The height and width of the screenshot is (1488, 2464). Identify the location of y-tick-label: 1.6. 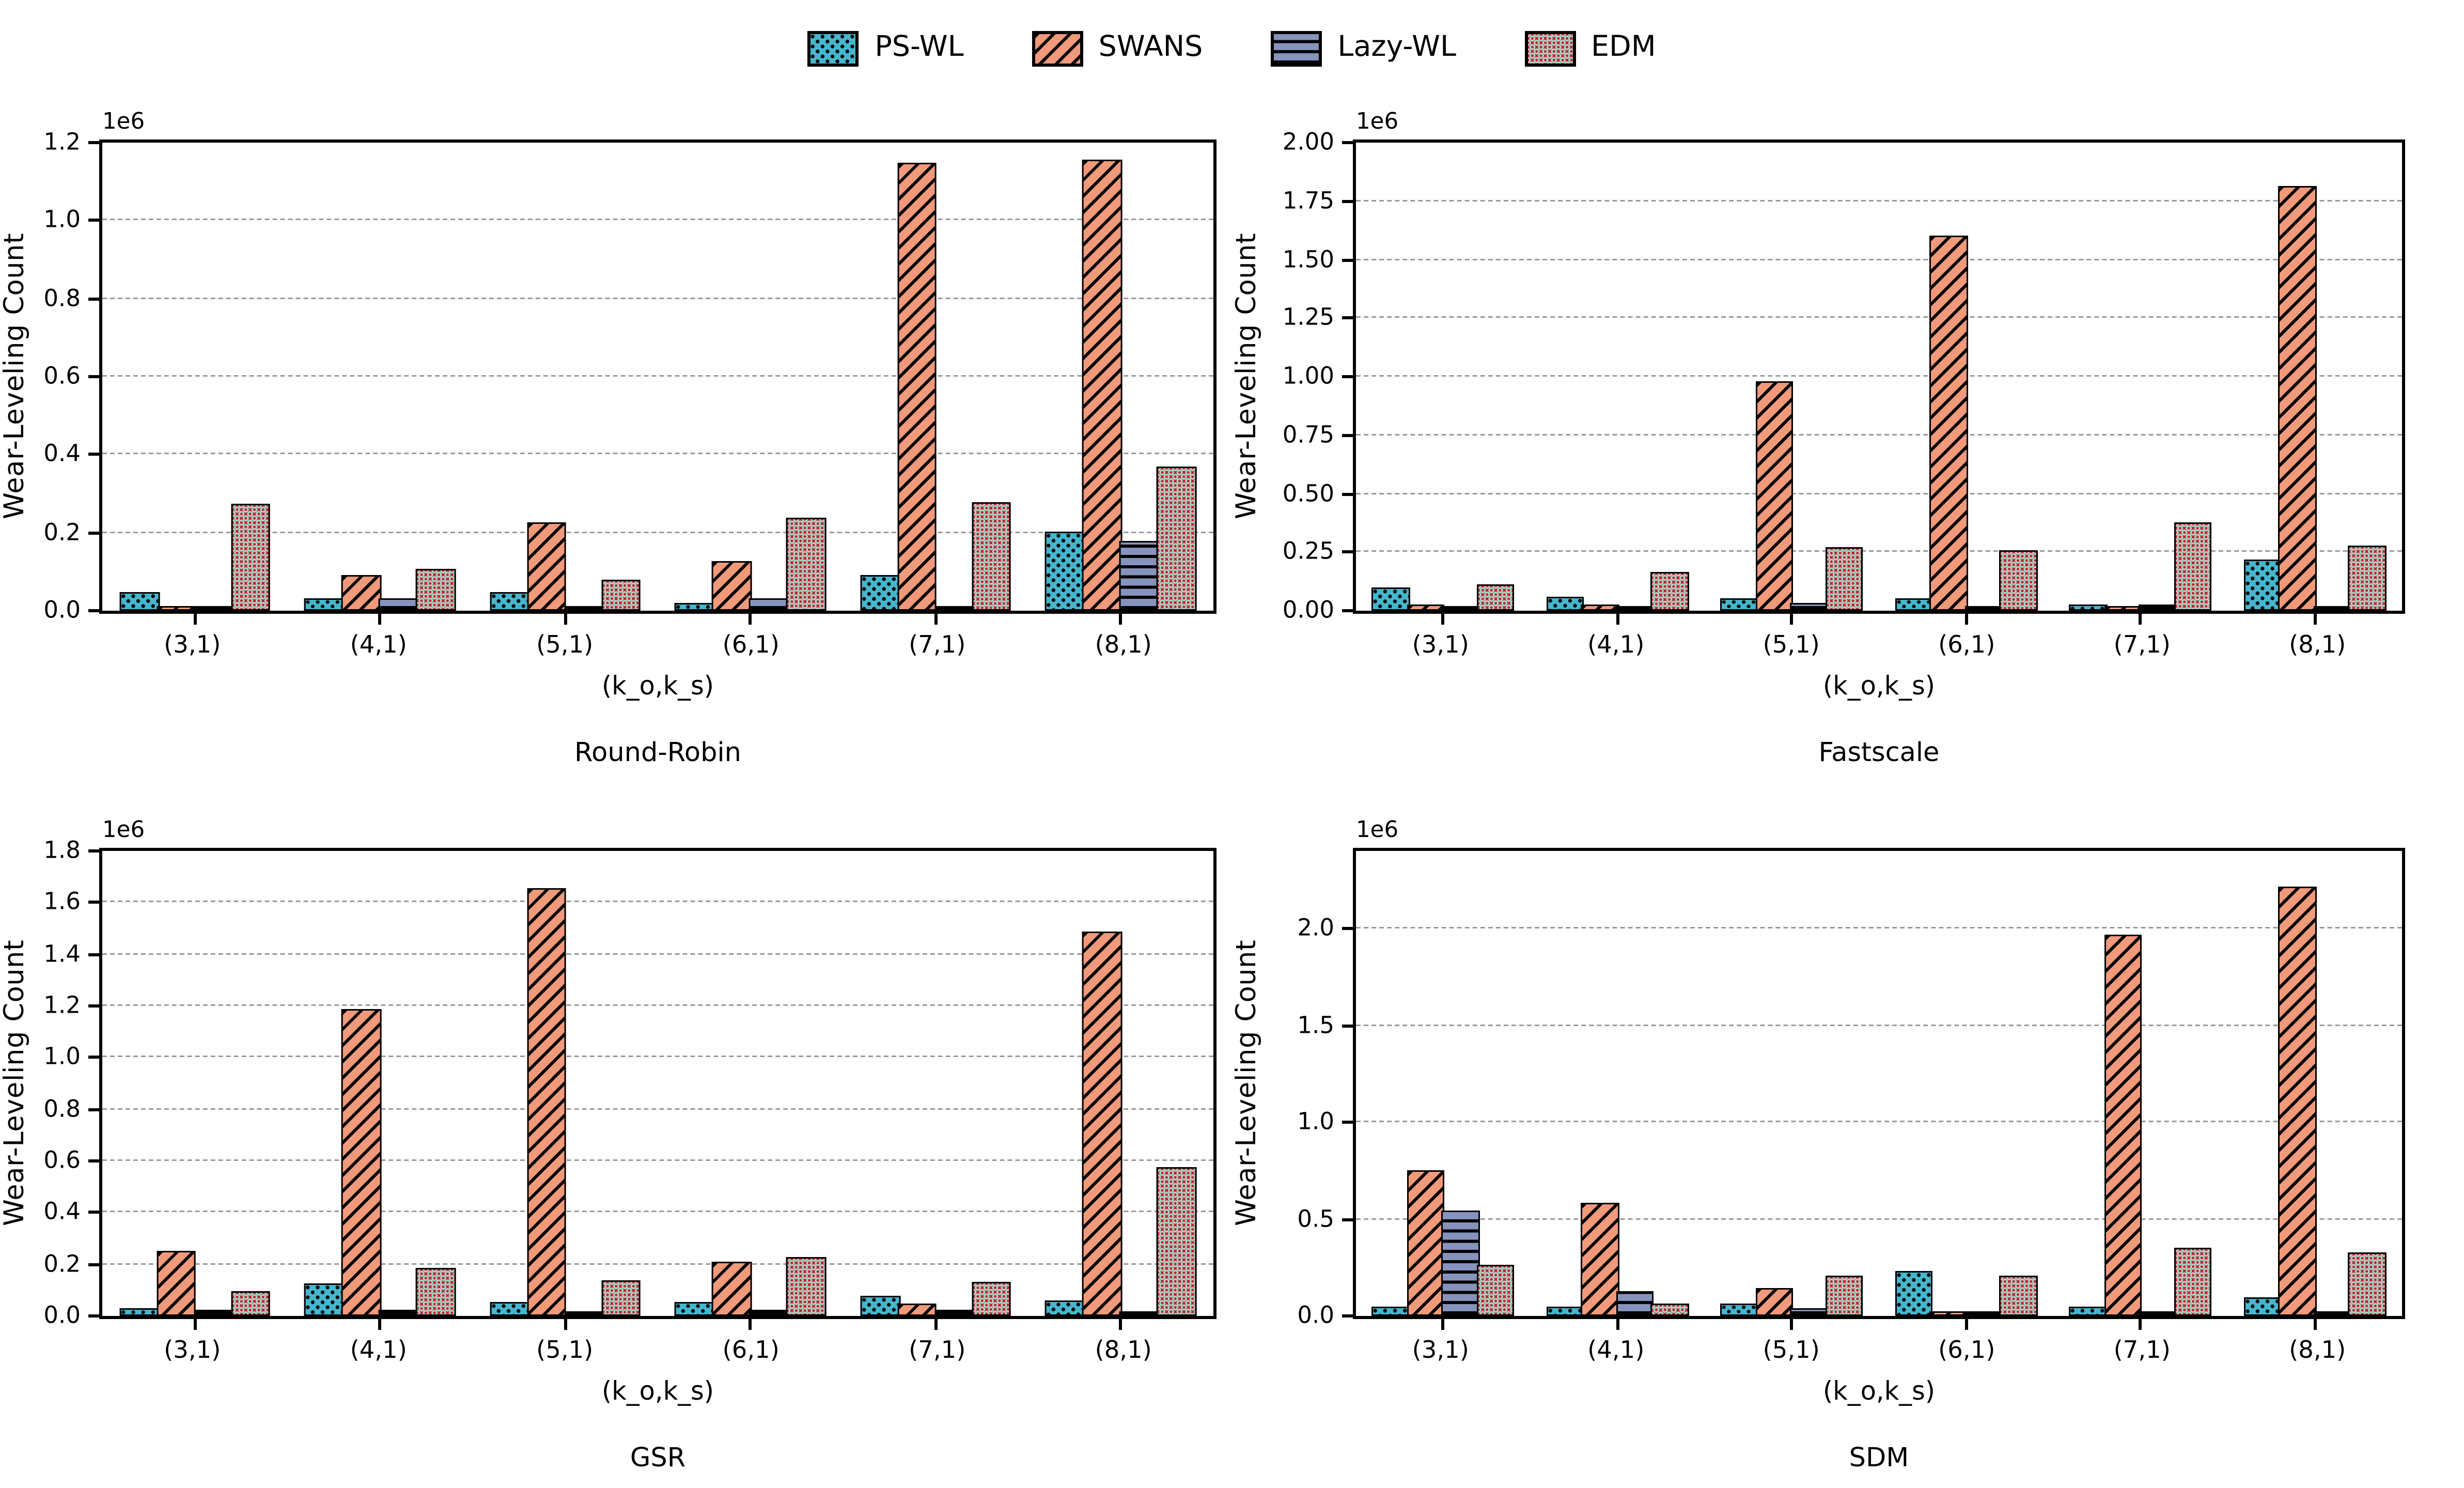
(62, 902).